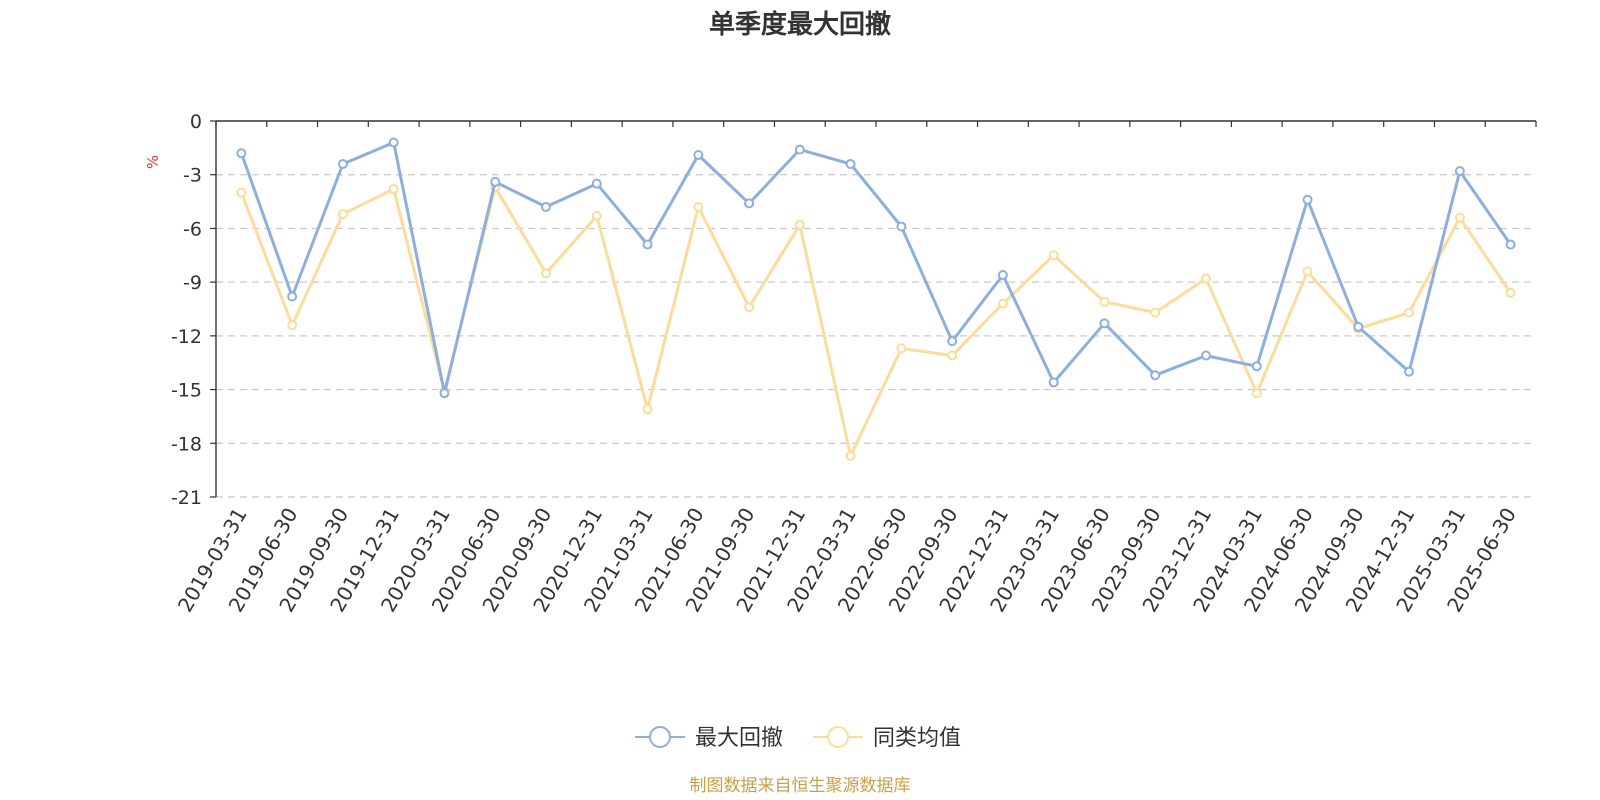 This screenshot has height=800, width=1600. What do you see at coordinates (196, 122) in the screenshot?
I see `y-tick-label: 0` at bounding box center [196, 122].